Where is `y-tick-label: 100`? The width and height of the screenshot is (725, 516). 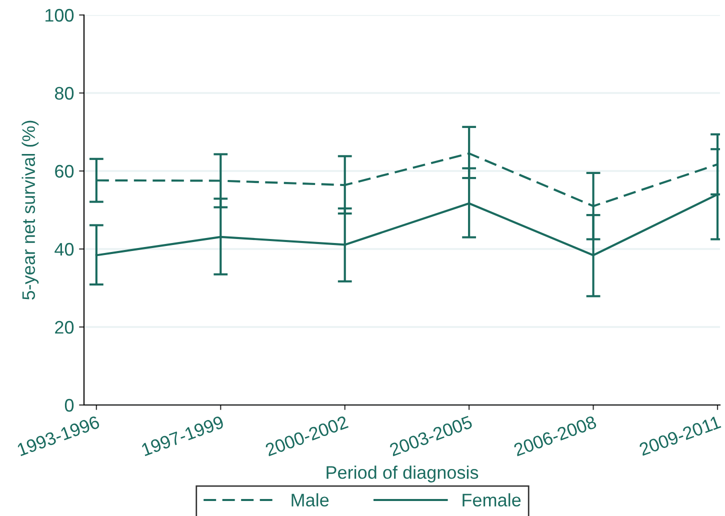
y-tick-label: 100 is located at coordinates (60, 15).